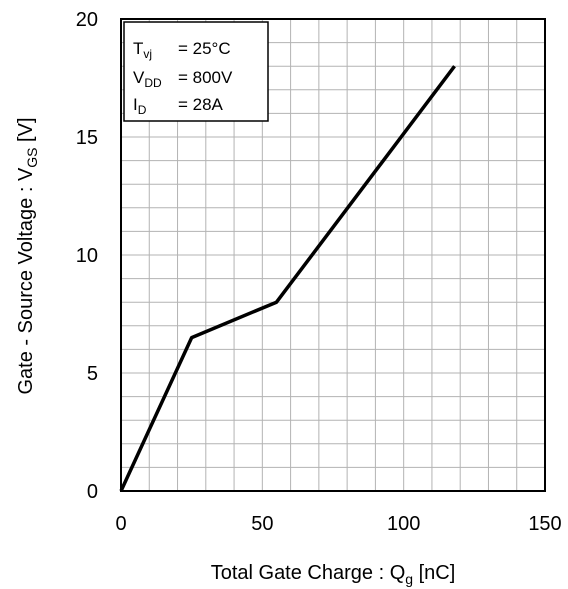 Image resolution: width=568 pixels, height=589 pixels. Describe the element at coordinates (27, 255) in the screenshot. I see `y-axis-title: Gate - Source Voltage : VGS [V]` at that location.